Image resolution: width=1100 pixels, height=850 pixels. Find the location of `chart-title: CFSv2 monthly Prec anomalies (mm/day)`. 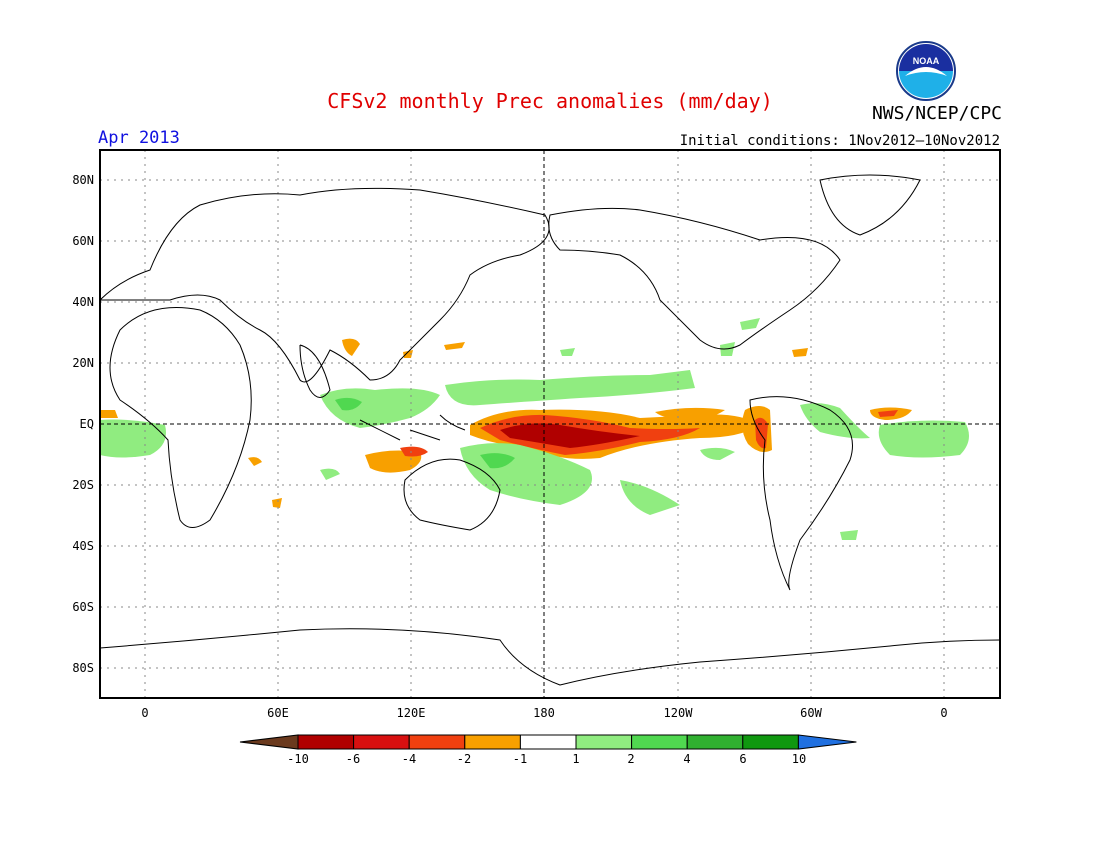

chart-title: CFSv2 monthly Prec anomalies (mm/day) is located at coordinates (550, 101).